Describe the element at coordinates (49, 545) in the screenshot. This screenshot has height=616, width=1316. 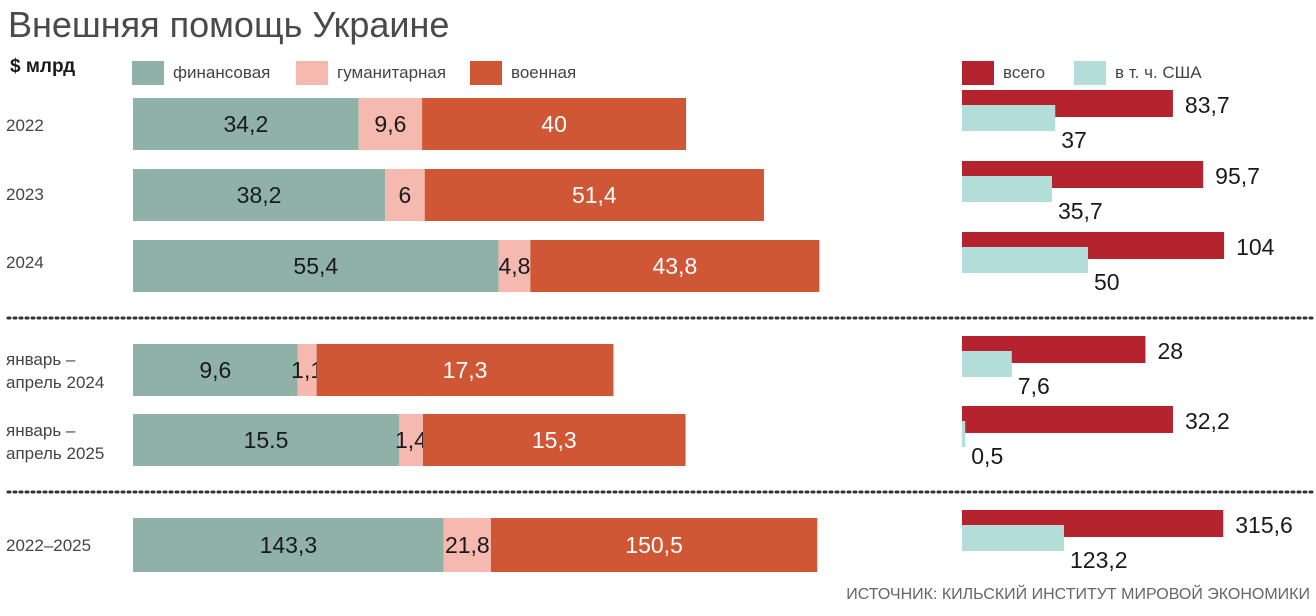
I see `row-label-2022-2025: 2022–2025` at that location.